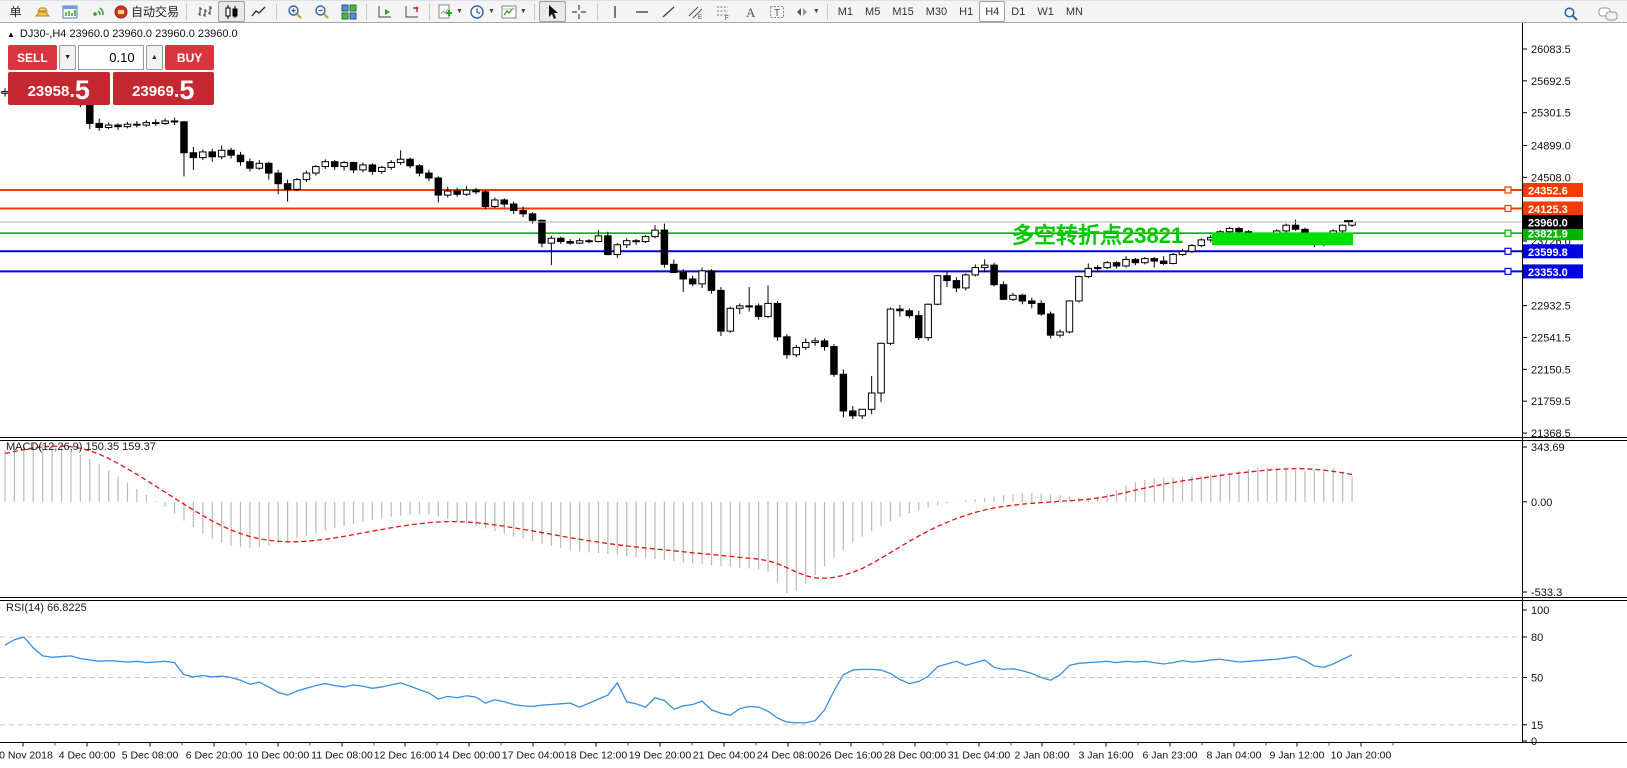 Image resolution: width=1627 pixels, height=768 pixels. I want to click on auto-scroll-button, so click(384, 11).